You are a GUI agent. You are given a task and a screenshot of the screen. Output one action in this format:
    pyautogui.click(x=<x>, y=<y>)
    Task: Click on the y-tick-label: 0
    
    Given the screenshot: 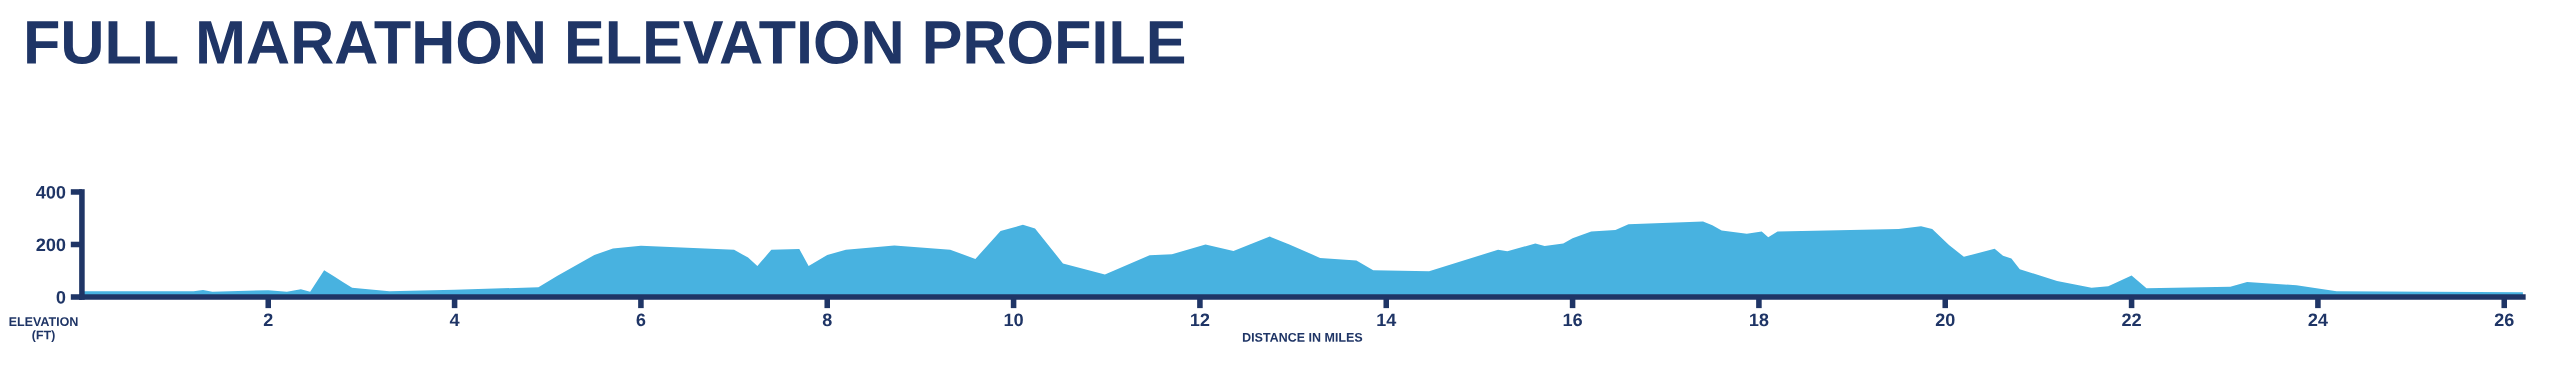 What is the action you would take?
    pyautogui.click(x=61, y=297)
    